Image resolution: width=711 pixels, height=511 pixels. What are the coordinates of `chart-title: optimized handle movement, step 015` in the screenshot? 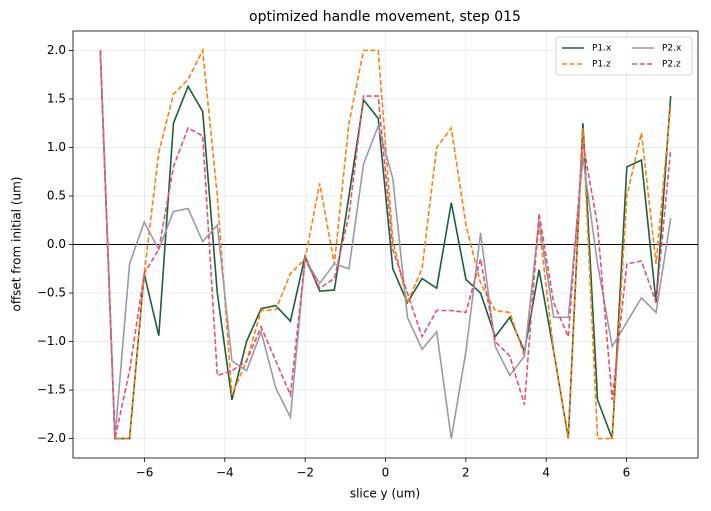 It's located at (385, 17).